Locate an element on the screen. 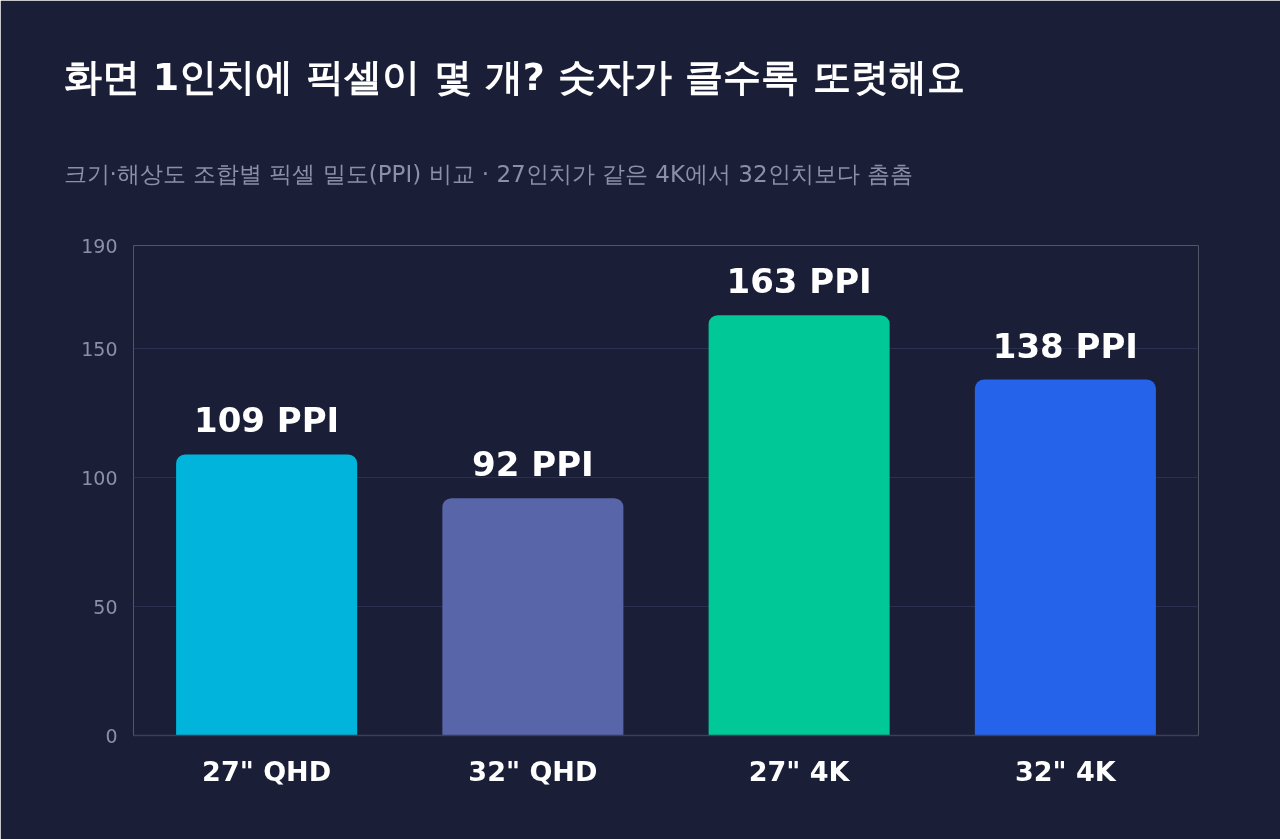 The height and width of the screenshot is (839, 1280). x-tick-label: 32" QHD is located at coordinates (533, 771).